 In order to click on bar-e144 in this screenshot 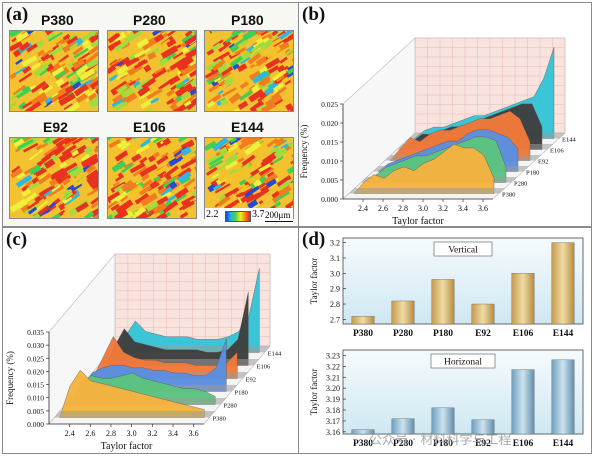, I will do `click(563, 397)`.